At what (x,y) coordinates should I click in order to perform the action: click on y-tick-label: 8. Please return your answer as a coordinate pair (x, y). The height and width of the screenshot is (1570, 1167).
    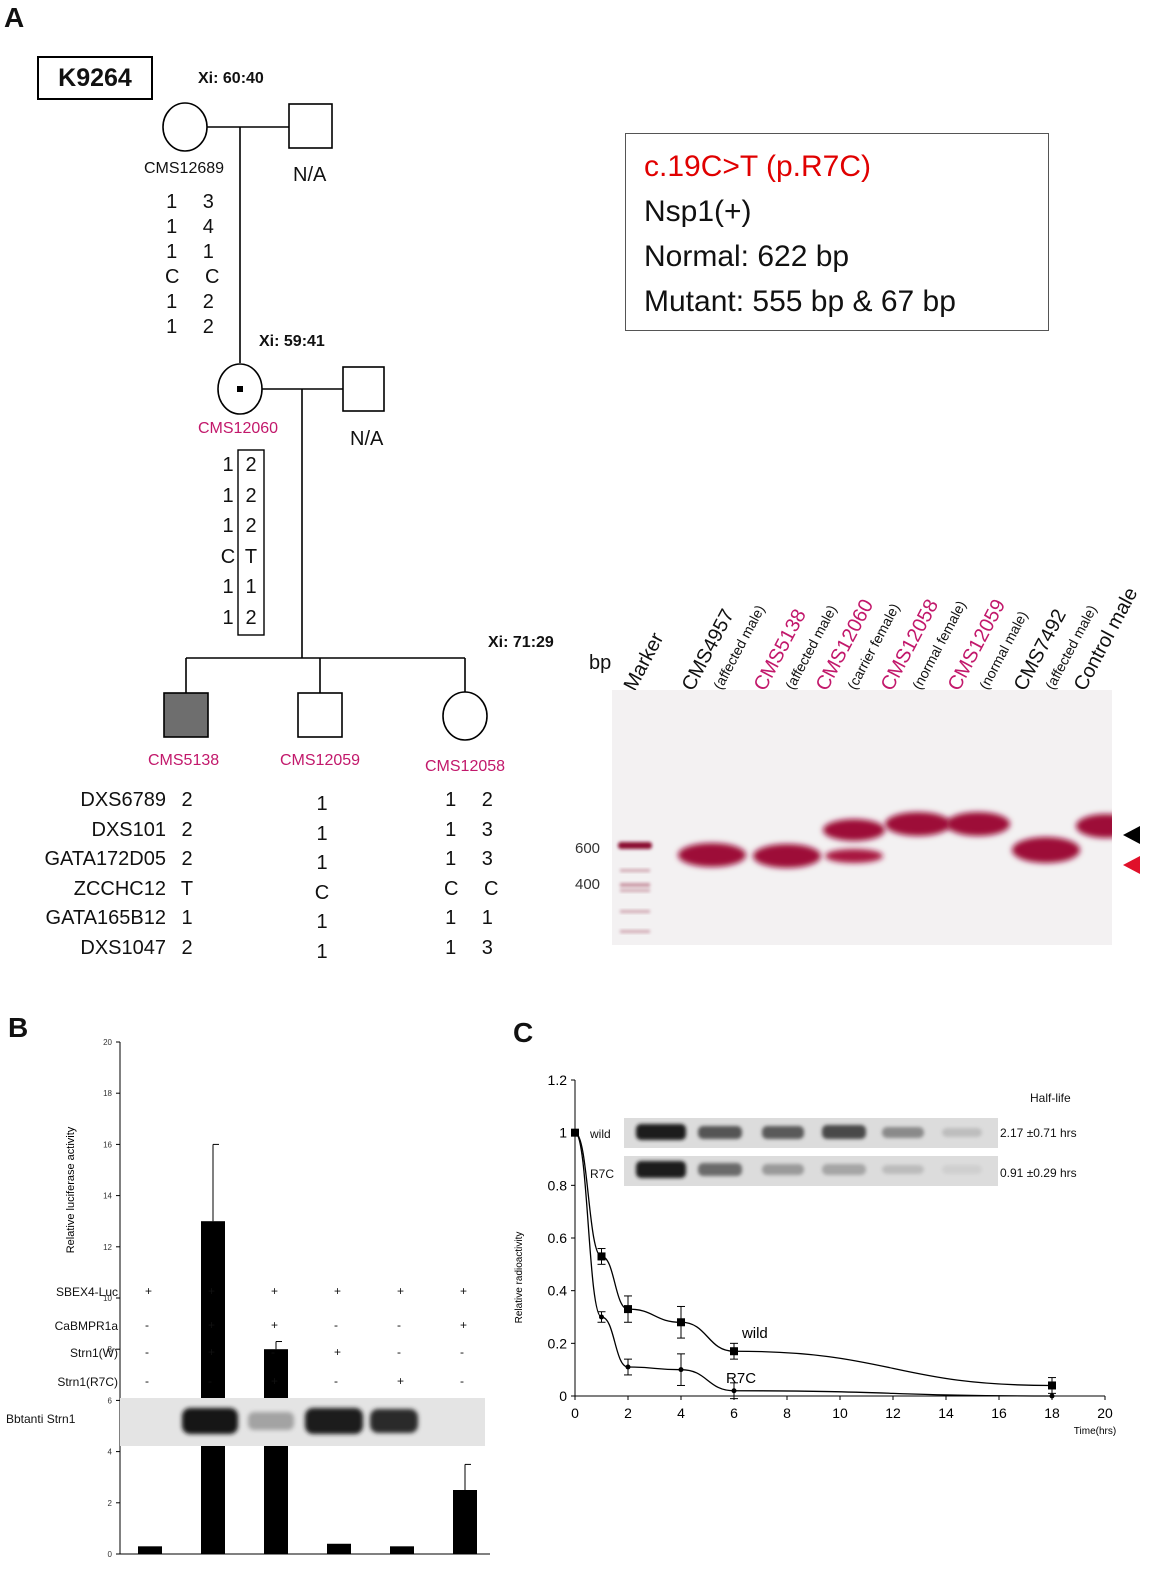
    Looking at the image, I should click on (110, 1349).